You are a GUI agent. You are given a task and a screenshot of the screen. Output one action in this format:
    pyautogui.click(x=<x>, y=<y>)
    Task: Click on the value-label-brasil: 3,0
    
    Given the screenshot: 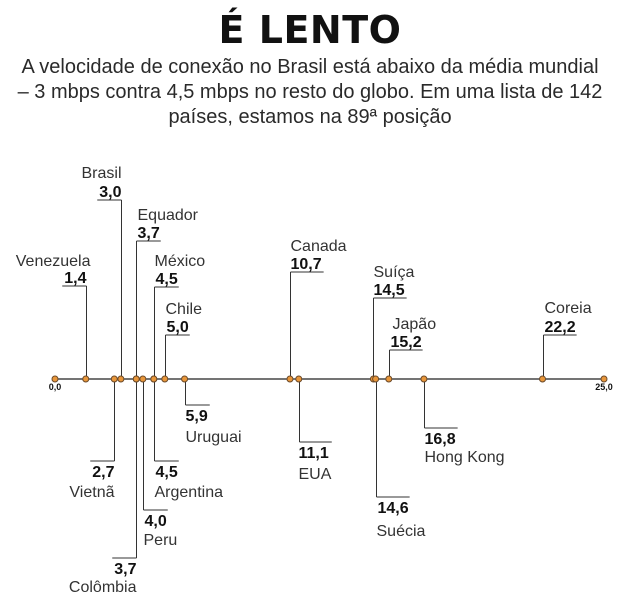 What is the action you would take?
    pyautogui.click(x=110, y=192)
    